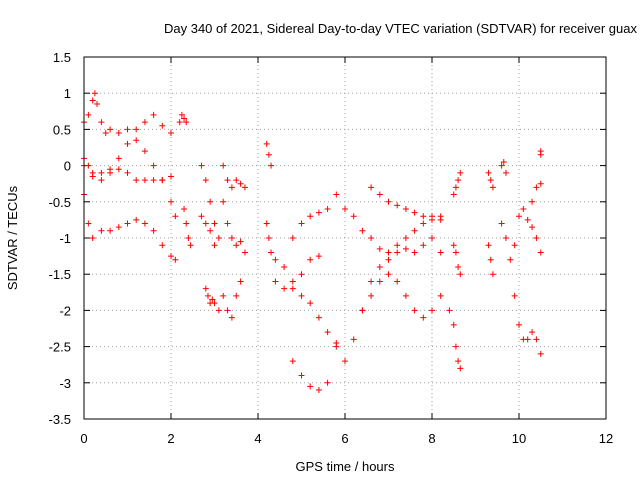 This screenshot has width=640, height=480. What do you see at coordinates (65, 310) in the screenshot?
I see `y-tick-label: -2` at bounding box center [65, 310].